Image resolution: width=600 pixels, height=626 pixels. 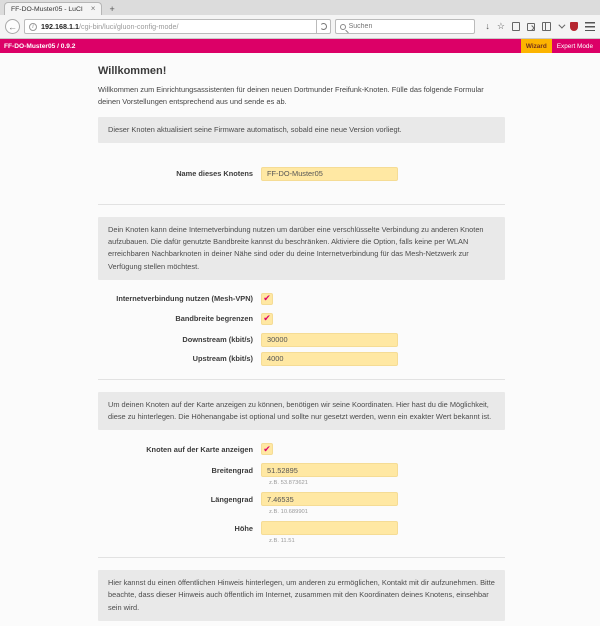 I want to click on upstream-input, so click(x=329, y=358).